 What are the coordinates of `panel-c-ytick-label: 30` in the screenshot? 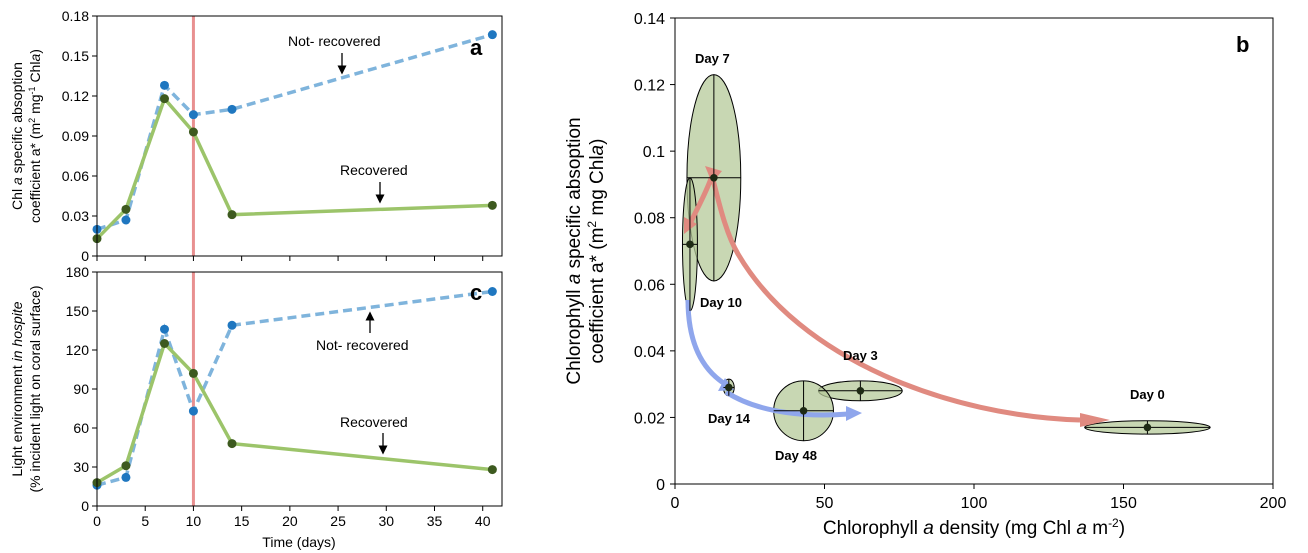 It's located at (81, 467).